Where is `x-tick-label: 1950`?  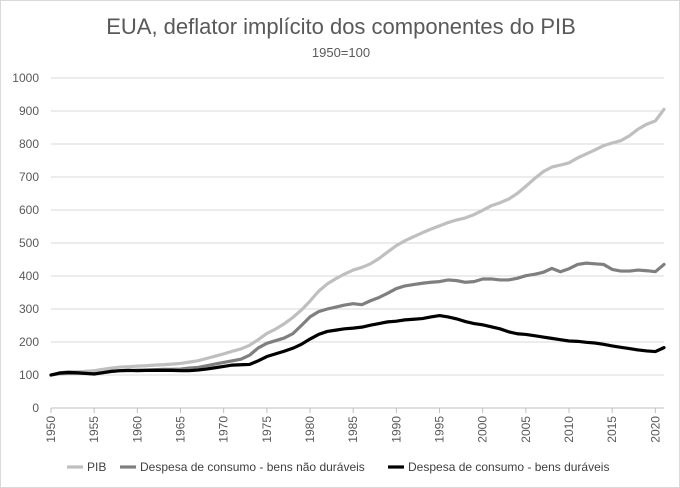
x-tick-label: 1950 is located at coordinates (51, 429).